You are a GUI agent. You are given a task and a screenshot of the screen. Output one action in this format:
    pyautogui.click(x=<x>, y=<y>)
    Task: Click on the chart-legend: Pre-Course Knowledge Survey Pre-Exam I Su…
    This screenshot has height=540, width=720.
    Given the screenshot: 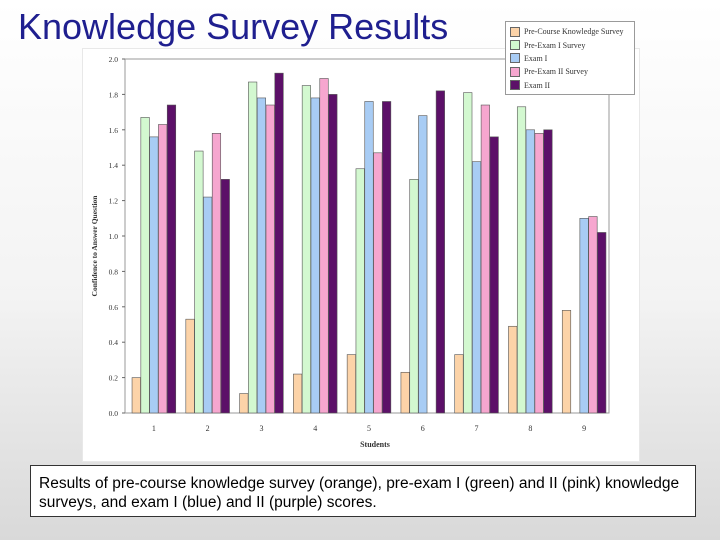 What is the action you would take?
    pyautogui.click(x=570, y=58)
    